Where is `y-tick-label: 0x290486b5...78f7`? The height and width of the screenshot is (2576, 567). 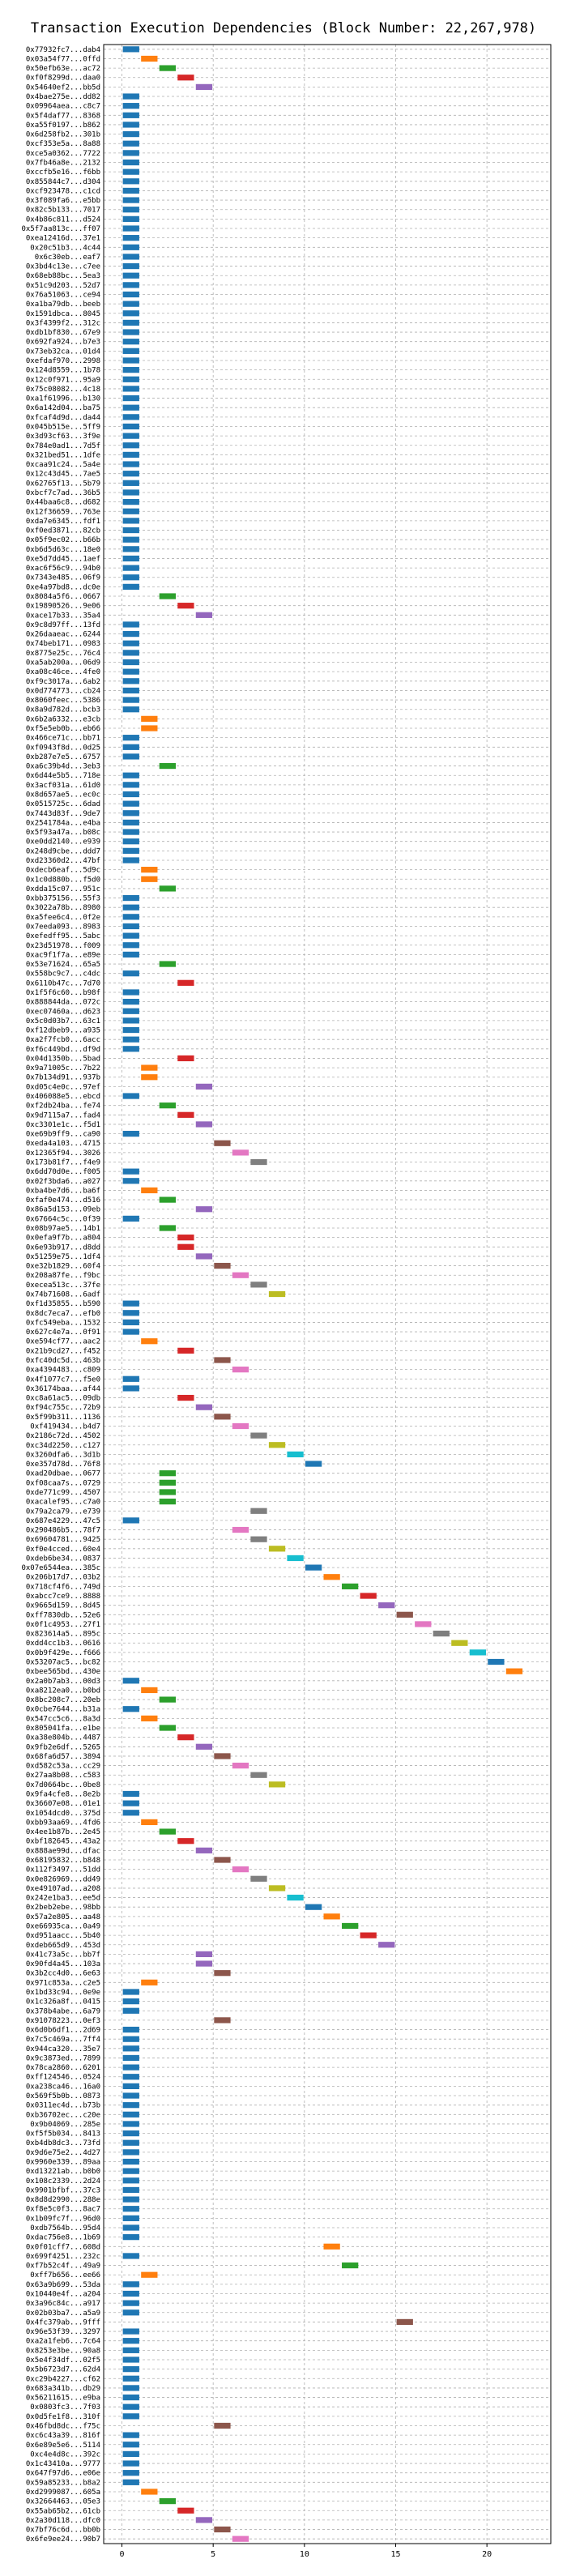 y-tick-label: 0x290486b5...78f7 is located at coordinates (63, 1531).